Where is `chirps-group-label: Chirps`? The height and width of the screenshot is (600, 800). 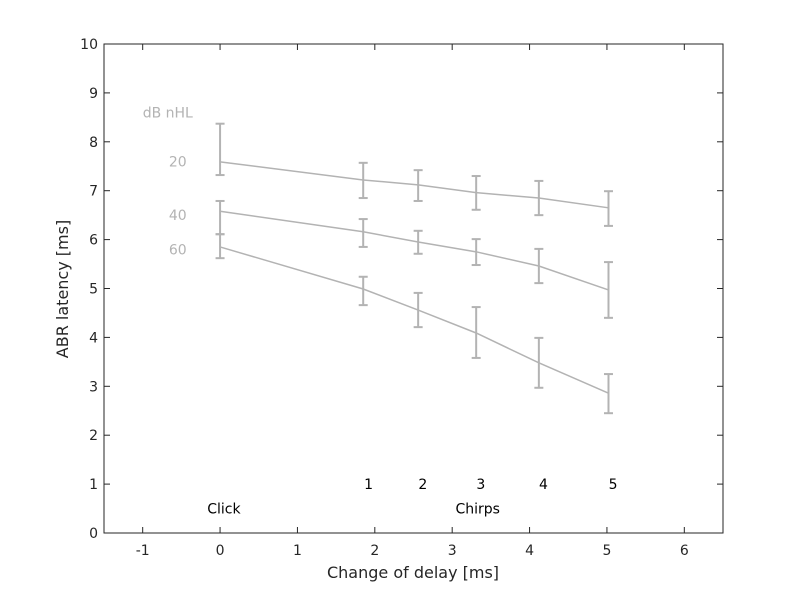 chirps-group-label: Chirps is located at coordinates (477, 510).